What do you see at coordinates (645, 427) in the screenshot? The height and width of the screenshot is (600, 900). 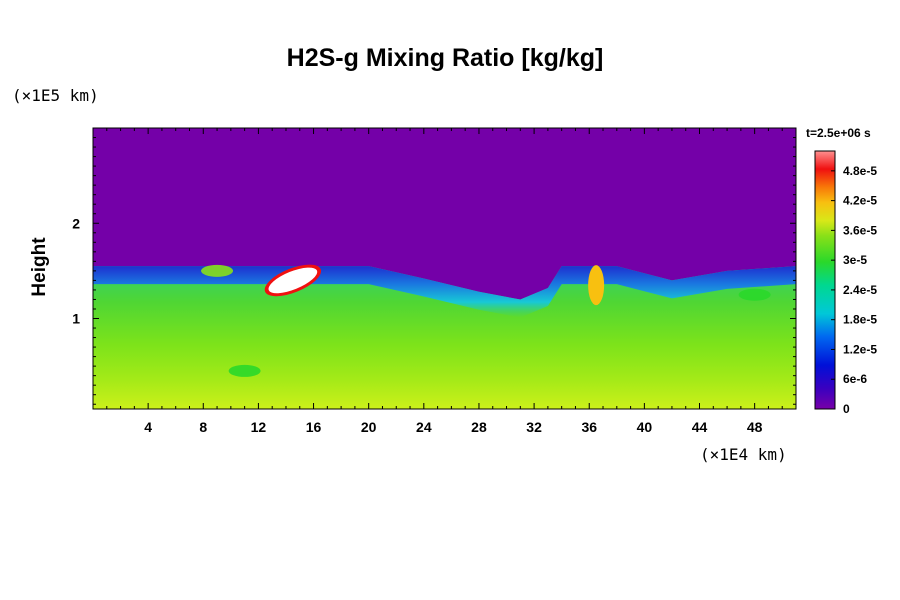 I see `x-tick-label: 40` at bounding box center [645, 427].